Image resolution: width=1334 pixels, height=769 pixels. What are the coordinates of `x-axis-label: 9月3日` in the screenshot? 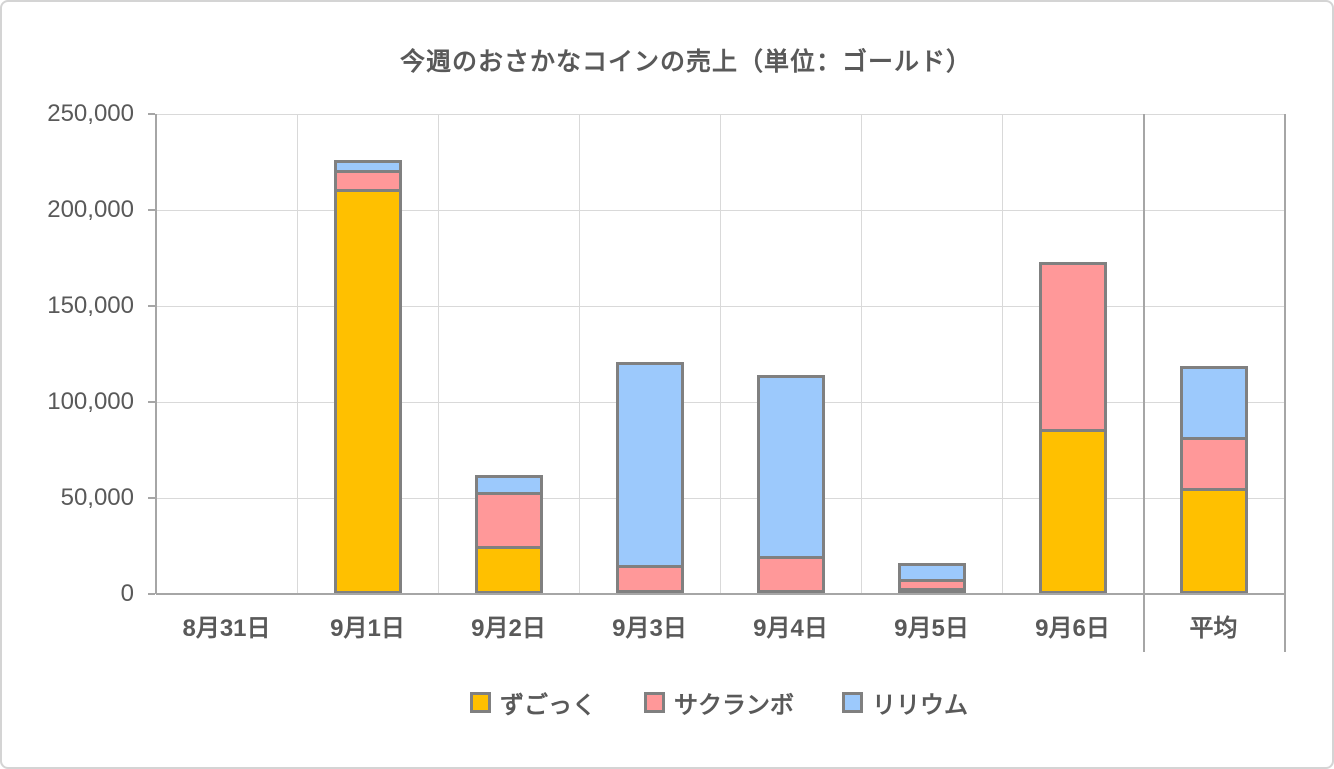 It's located at (649, 628).